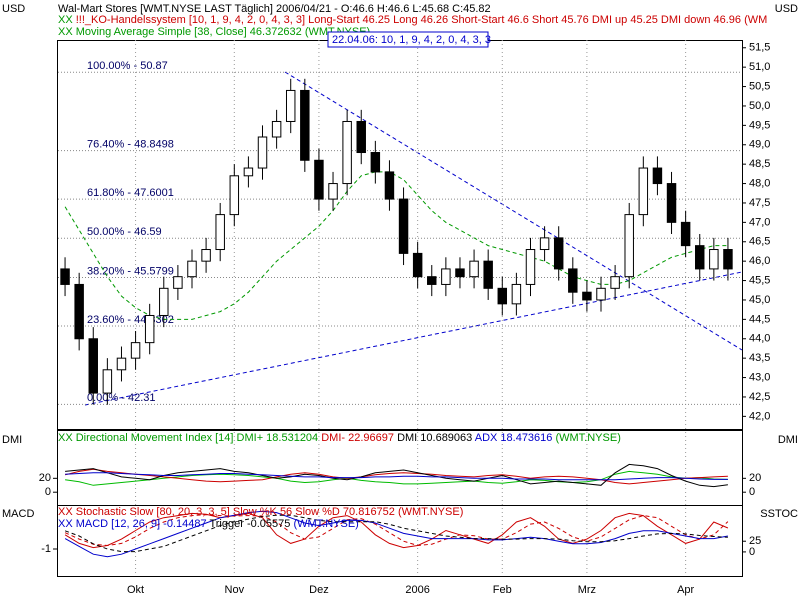 The image size is (800, 600). What do you see at coordinates (759, 48) in the screenshot?
I see `y-tick-label: 51,5` at bounding box center [759, 48].